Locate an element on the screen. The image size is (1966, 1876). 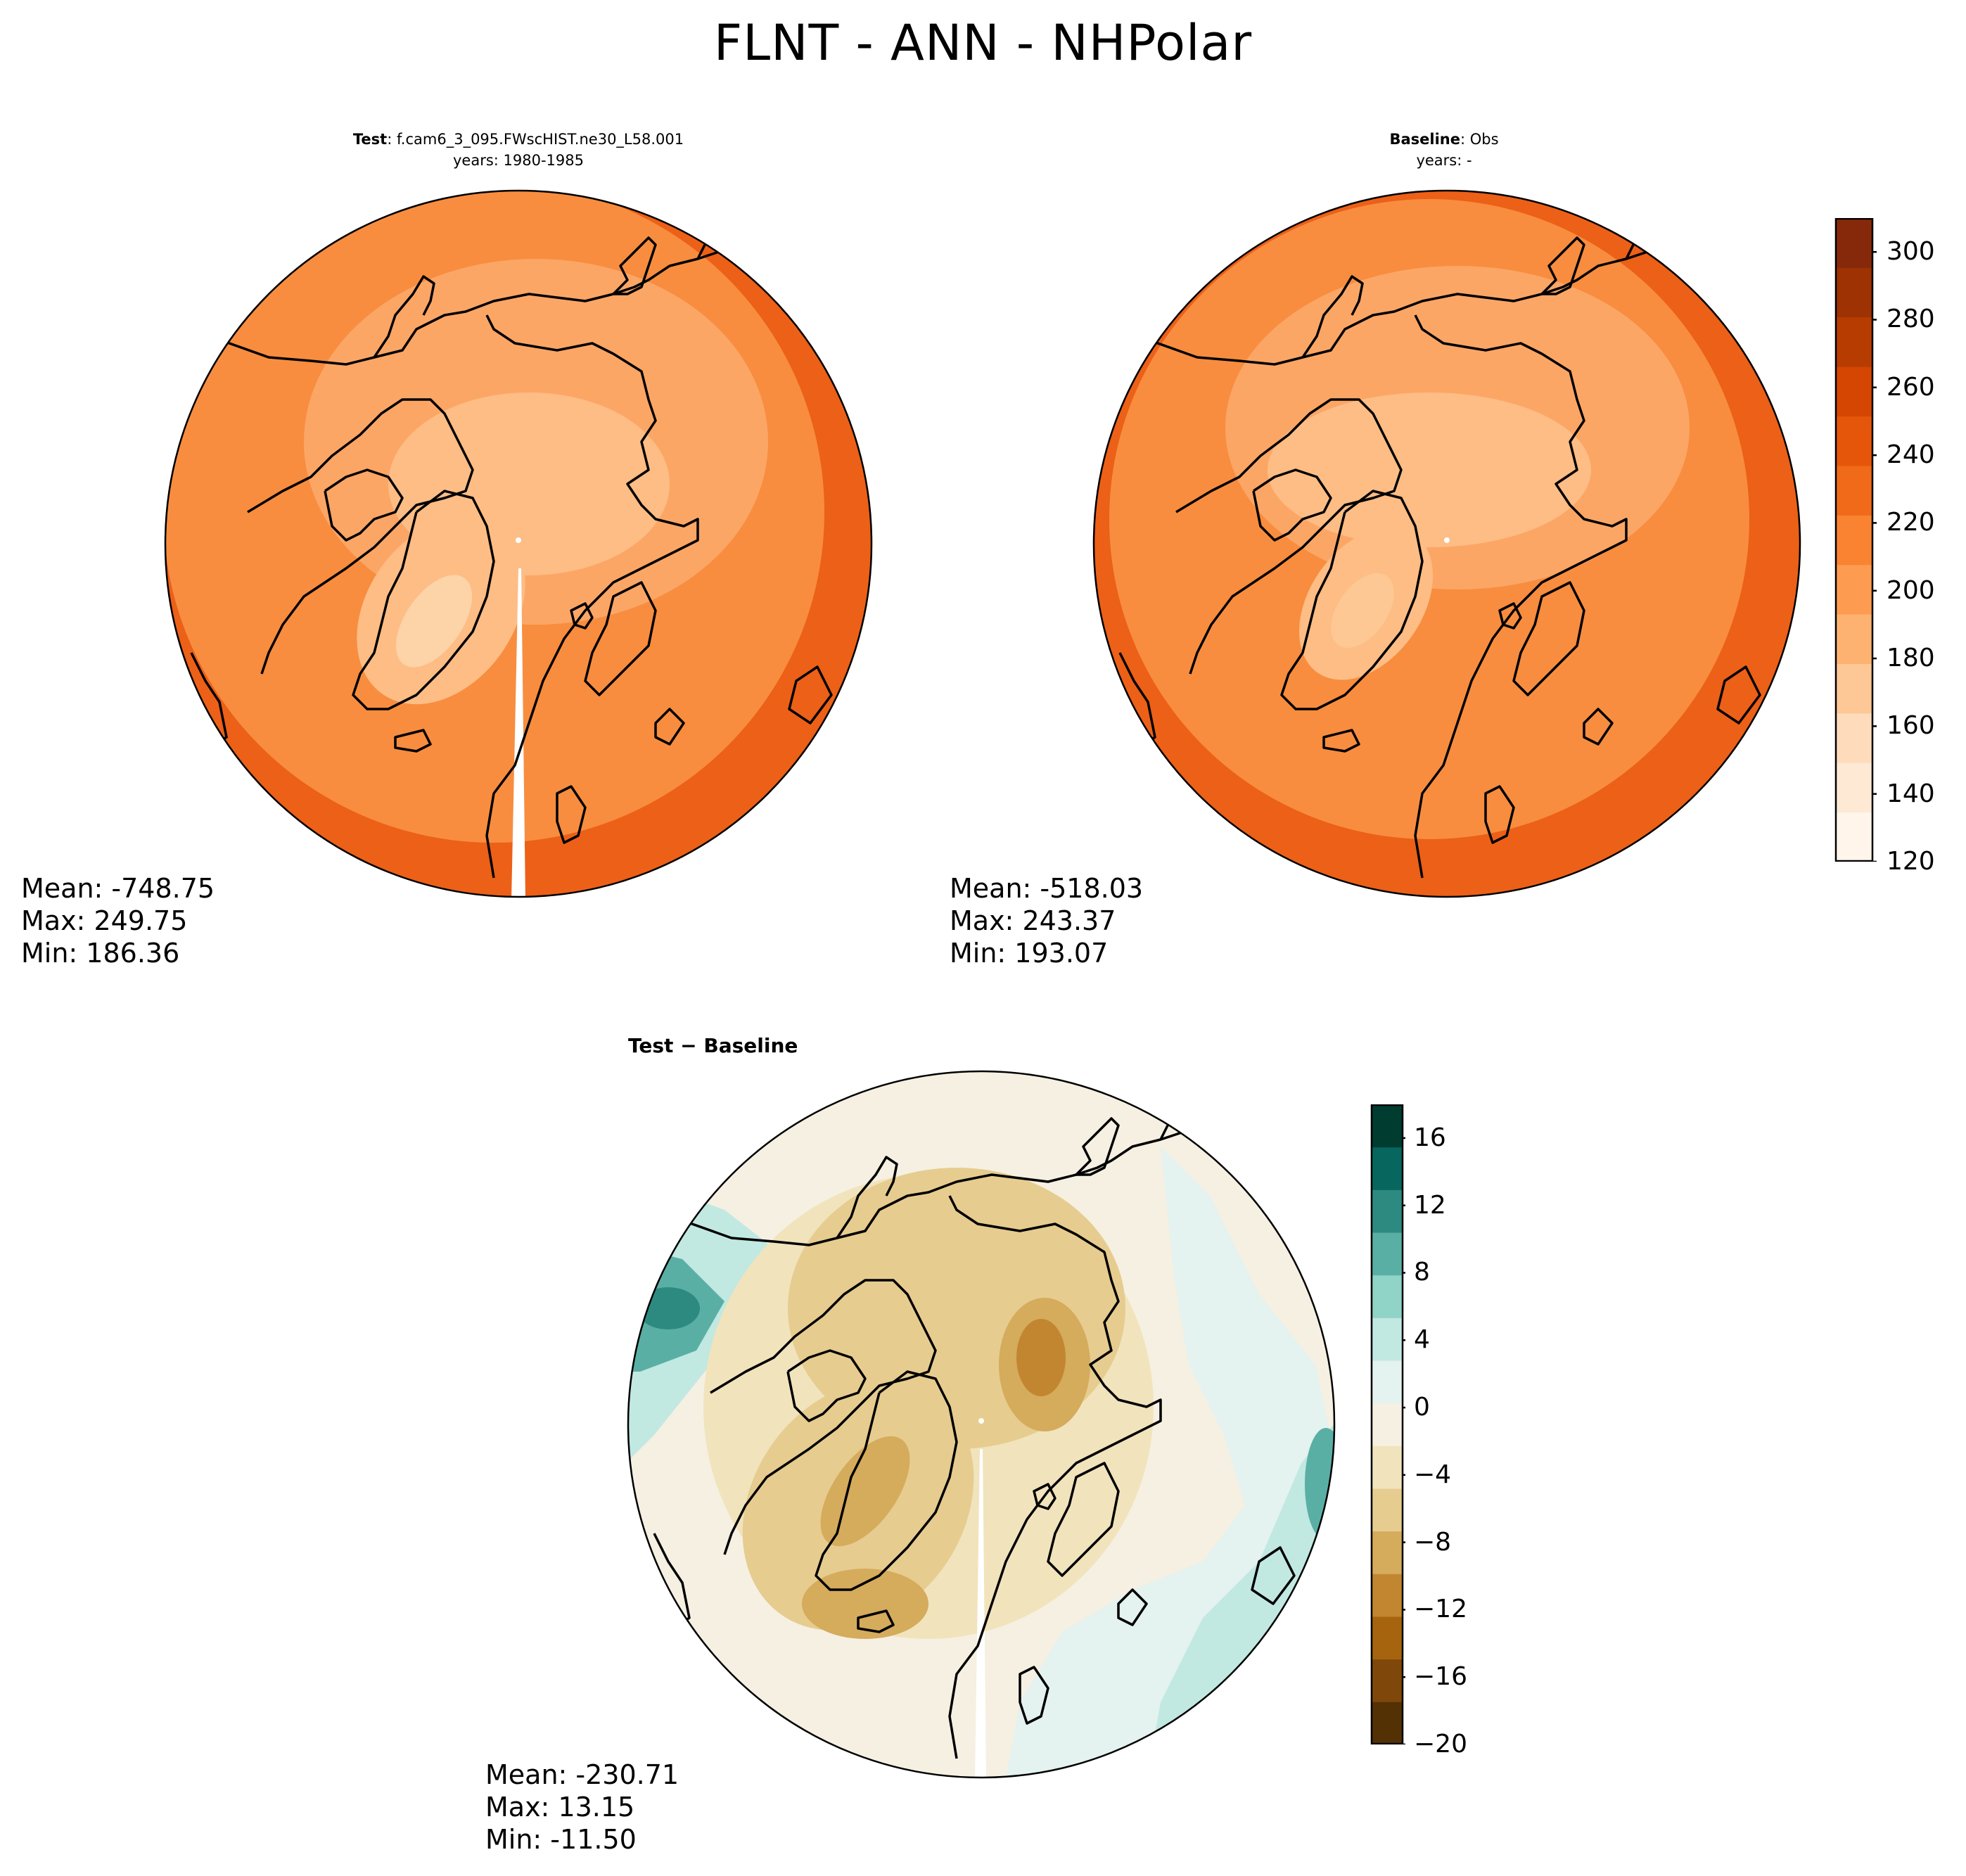
colorbar-tick-label: −4 is located at coordinates (1433, 1474).